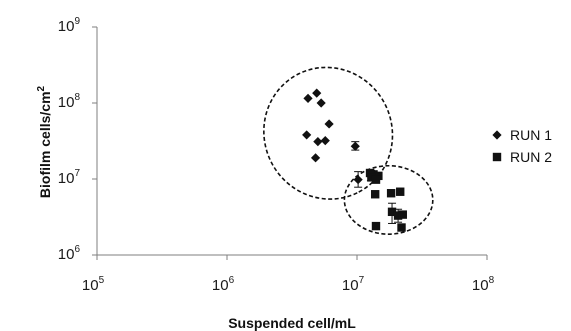 The width and height of the screenshot is (571, 331). What do you see at coordinates (77, 97) in the screenshot?
I see `y-tick-exponent: 8` at bounding box center [77, 97].